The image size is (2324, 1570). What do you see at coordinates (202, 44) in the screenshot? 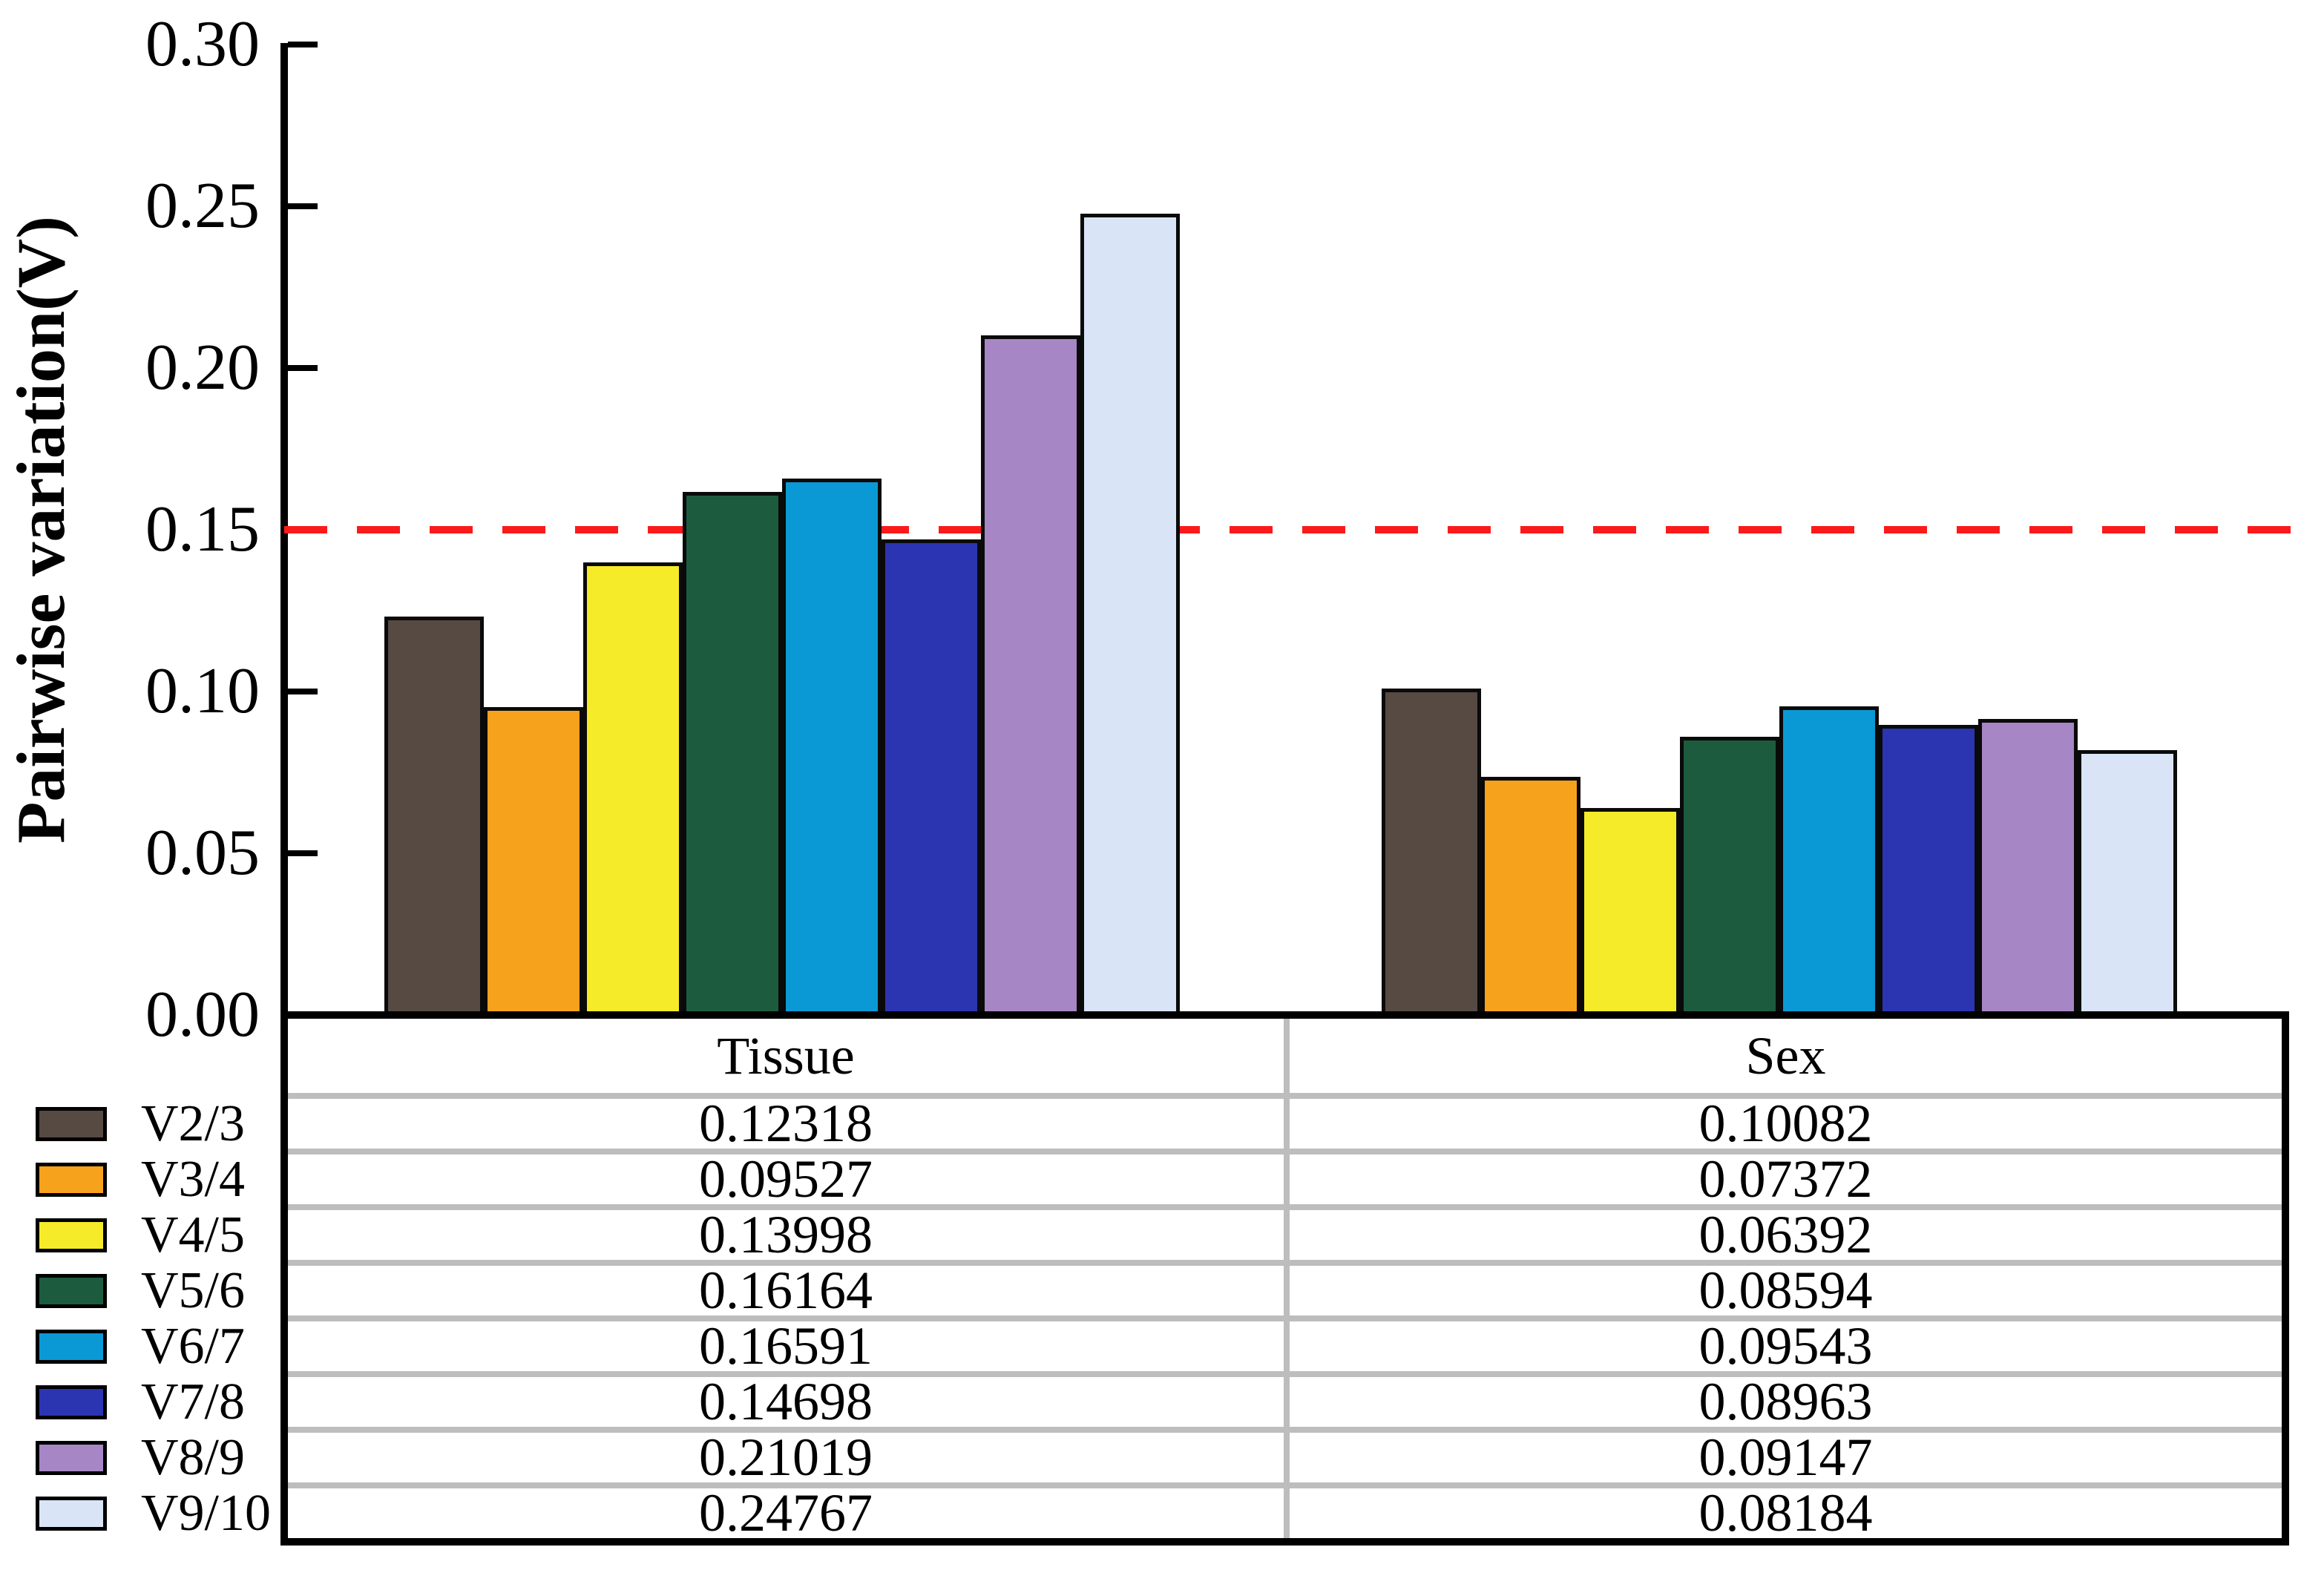
I see `y-tick-label: 0.30` at bounding box center [202, 44].